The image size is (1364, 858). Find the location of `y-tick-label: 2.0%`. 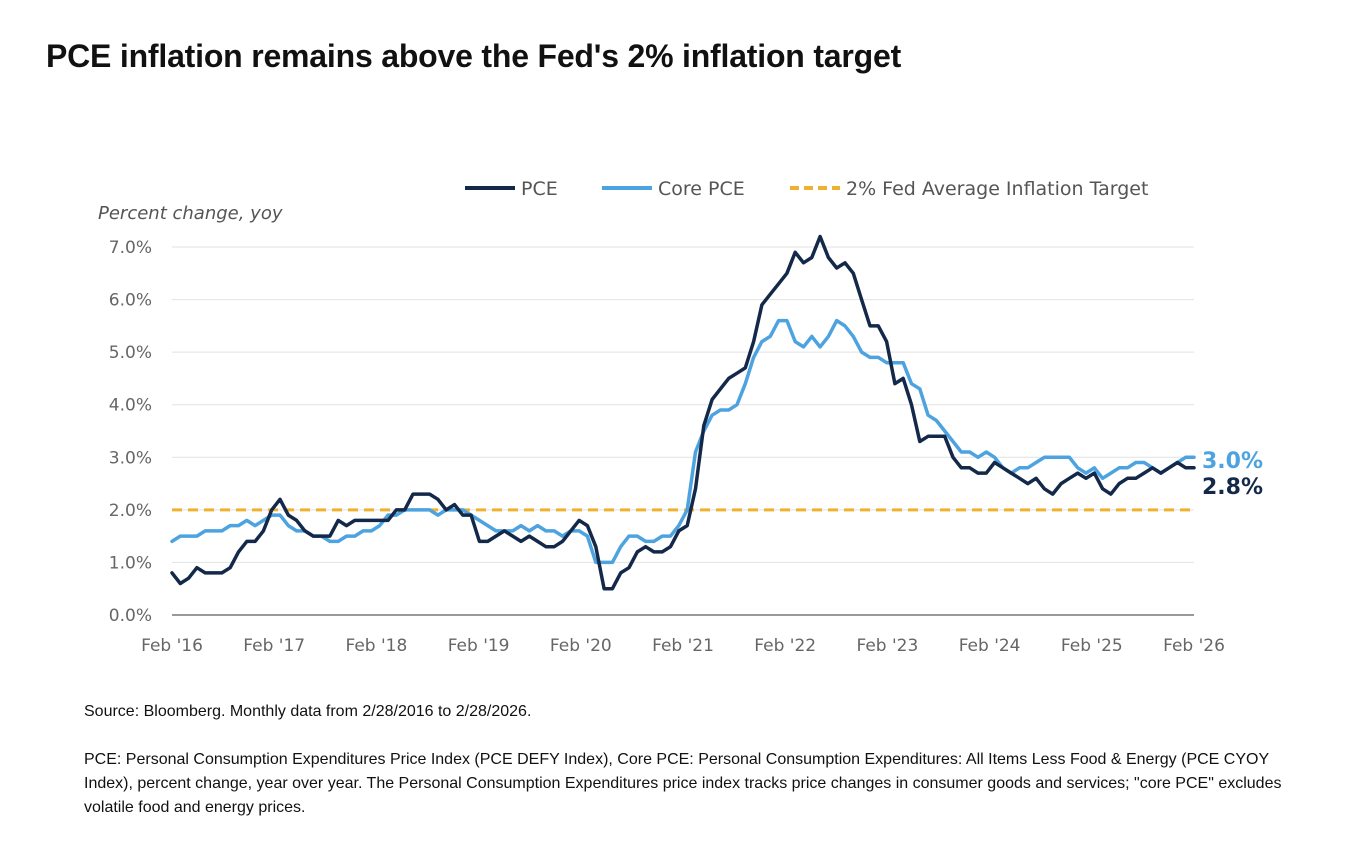

y-tick-label: 2.0% is located at coordinates (130, 511).